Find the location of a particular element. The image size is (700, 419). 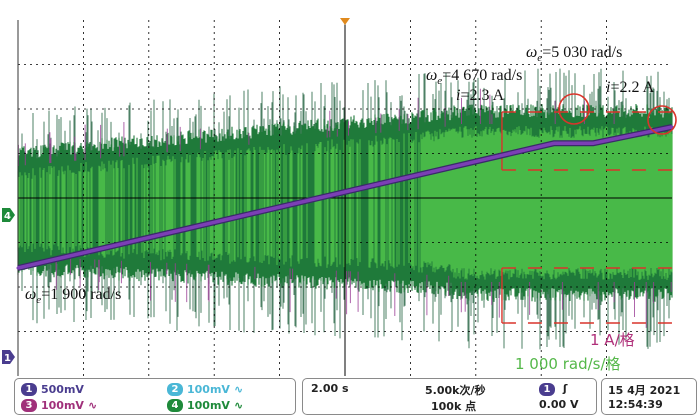

channel-1-ground-marker-label: 1 is located at coordinates (7, 358).